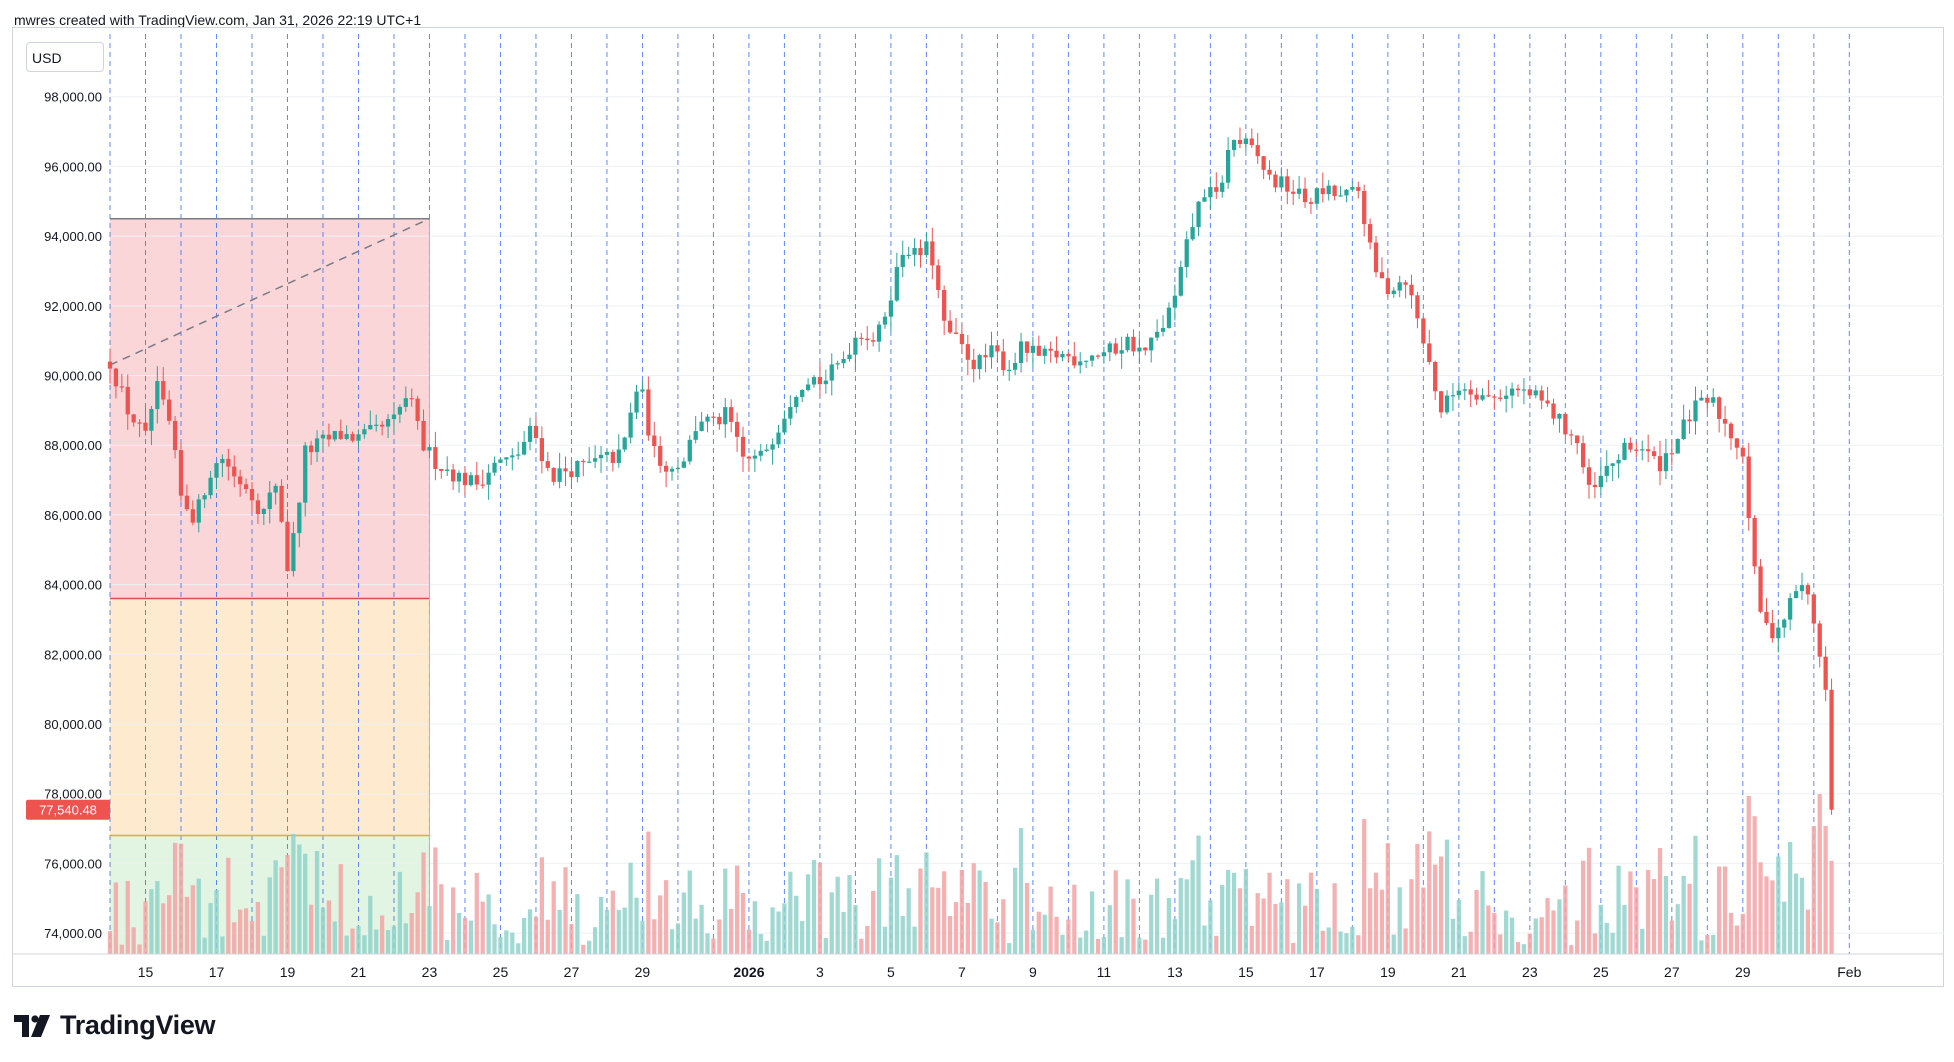 The height and width of the screenshot is (1062, 1954). I want to click on last-price-tag, so click(68, 809).